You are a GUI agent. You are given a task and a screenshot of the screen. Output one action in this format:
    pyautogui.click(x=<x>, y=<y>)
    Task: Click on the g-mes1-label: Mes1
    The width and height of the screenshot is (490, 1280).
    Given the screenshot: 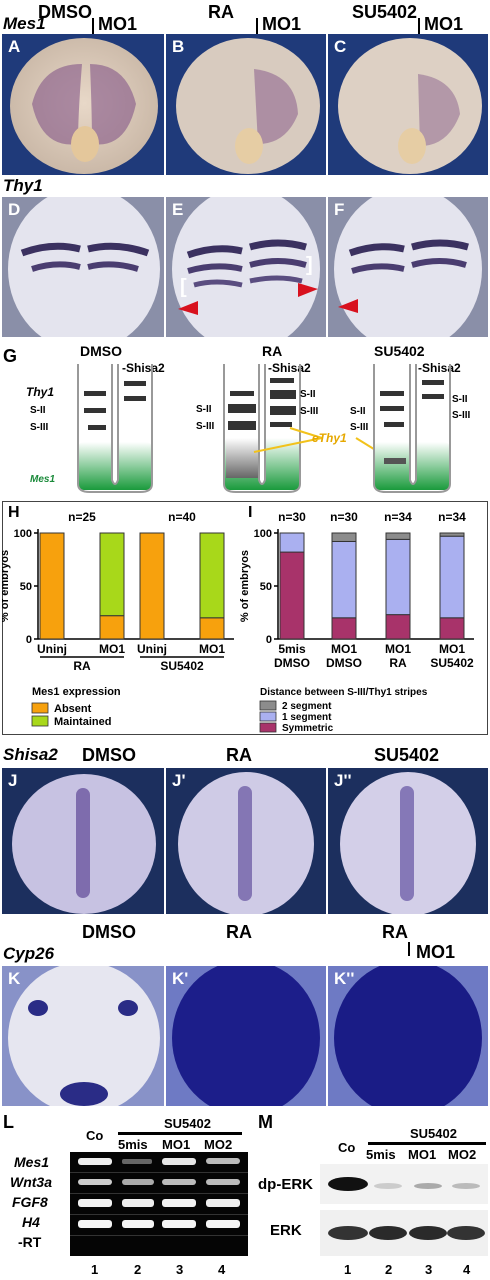 What is the action you would take?
    pyautogui.click(x=42, y=479)
    